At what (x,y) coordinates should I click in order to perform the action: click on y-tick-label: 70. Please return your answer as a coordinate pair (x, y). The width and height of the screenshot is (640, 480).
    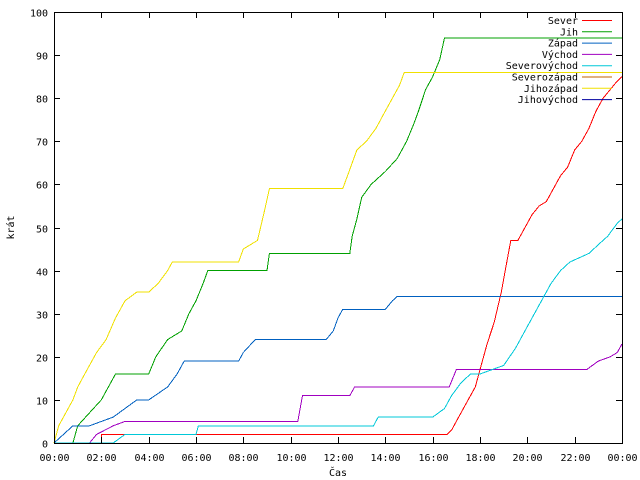
    Looking at the image, I should click on (42, 143).